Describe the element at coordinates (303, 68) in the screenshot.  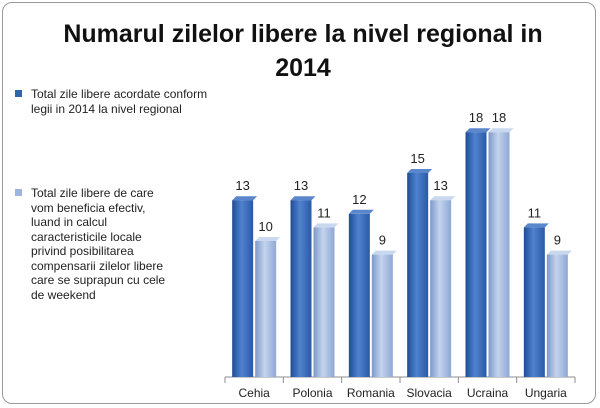
I see `chart-title-line-2: 2014` at that location.